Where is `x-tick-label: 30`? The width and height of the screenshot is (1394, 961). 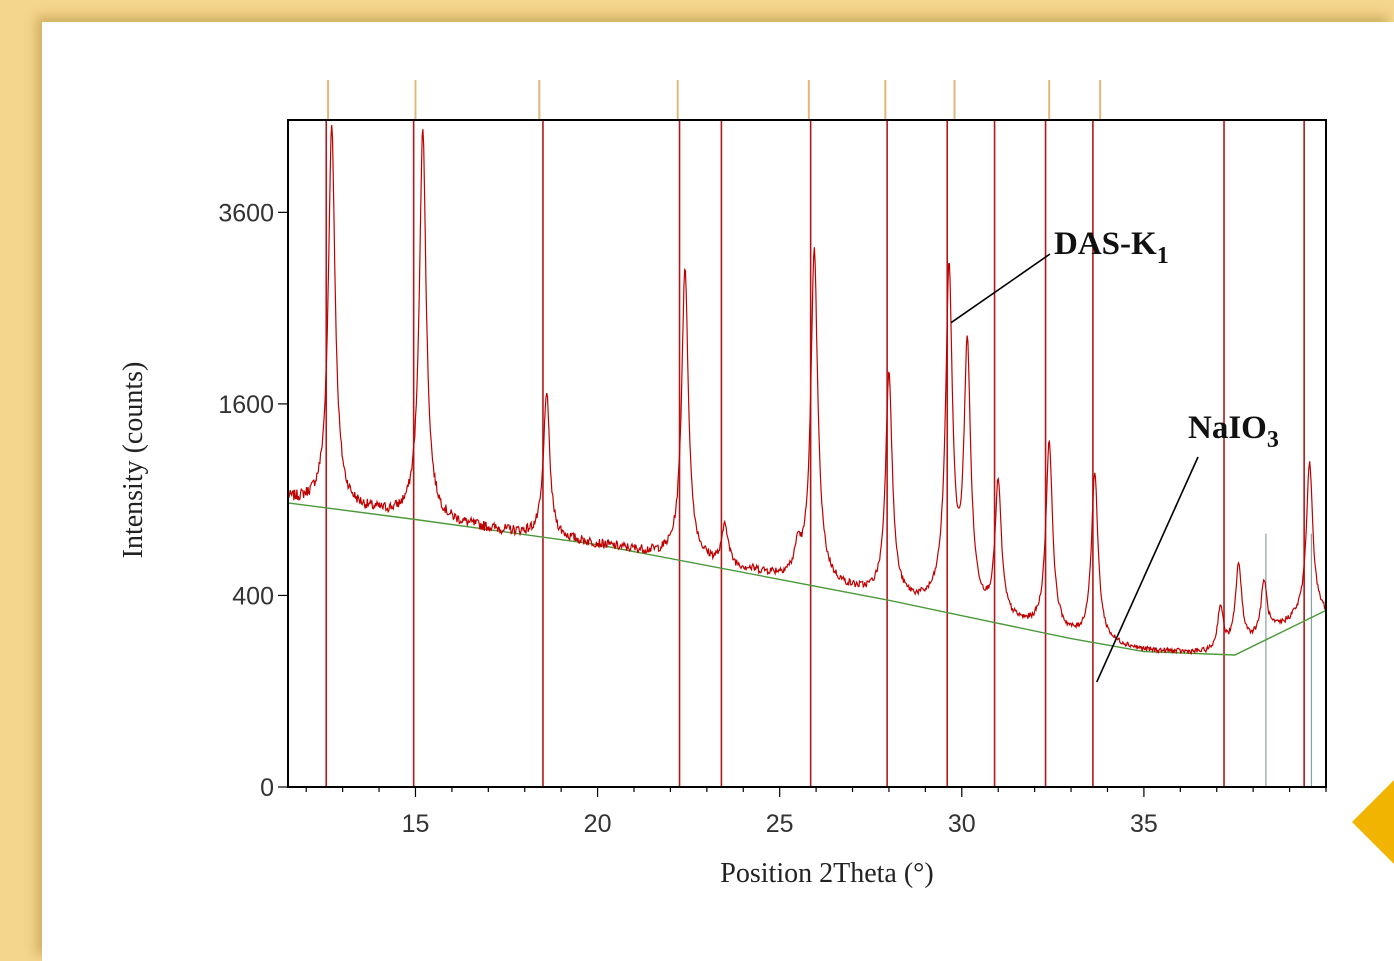 x-tick-label: 30 is located at coordinates (962, 824).